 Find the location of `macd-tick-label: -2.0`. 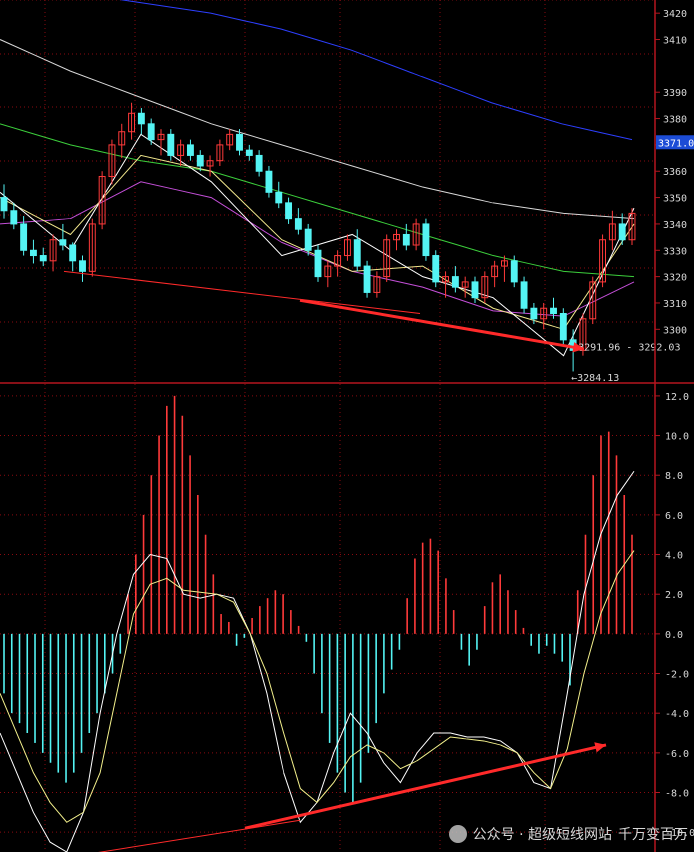

macd-tick-label: -2.0 is located at coordinates (677, 675).